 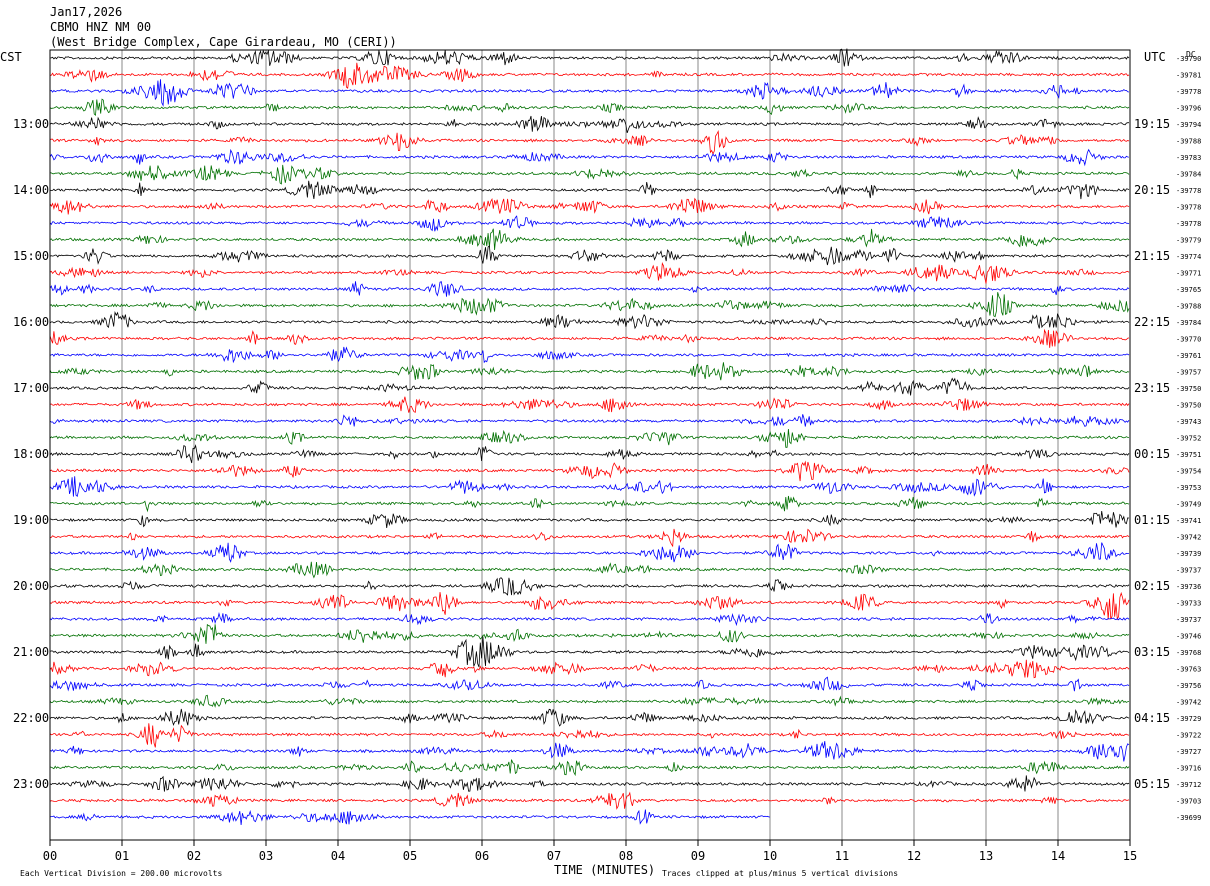 What do you see at coordinates (31, 652) in the screenshot?
I see `cst-hour-label: 21:00` at bounding box center [31, 652].